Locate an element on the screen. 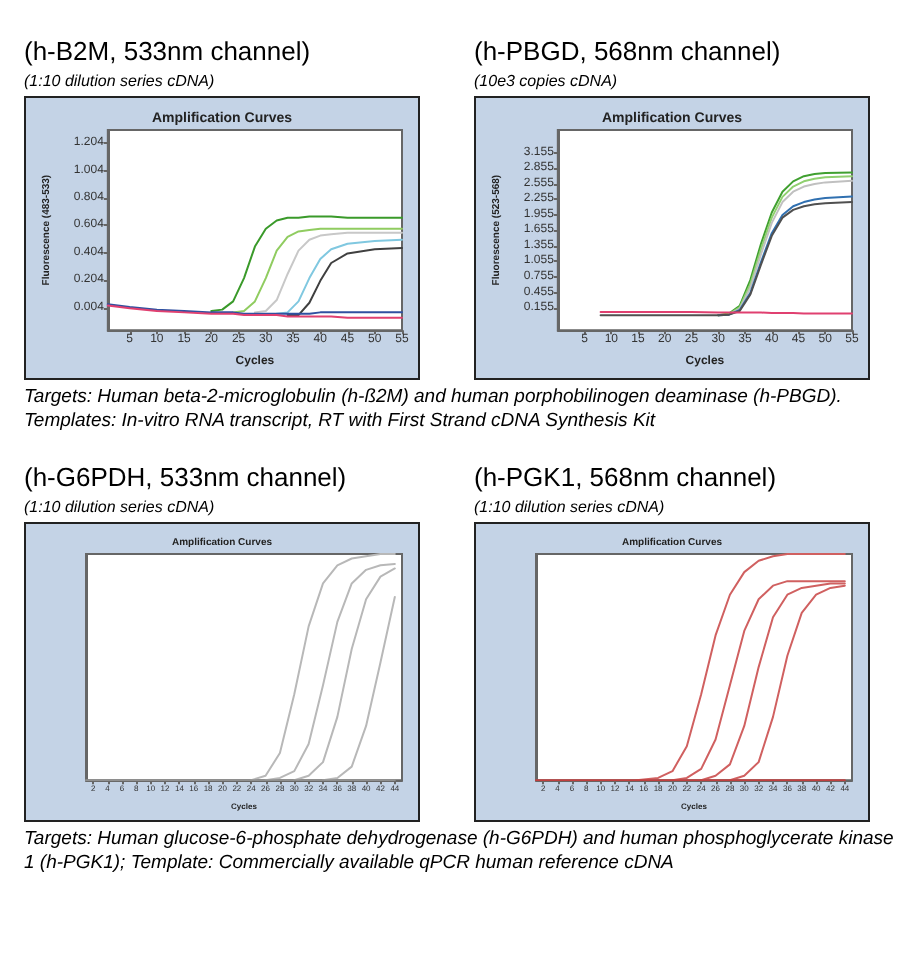 The image size is (914, 964). chart-subtitle: (10e3 copies cDNA) is located at coordinates (547, 81).